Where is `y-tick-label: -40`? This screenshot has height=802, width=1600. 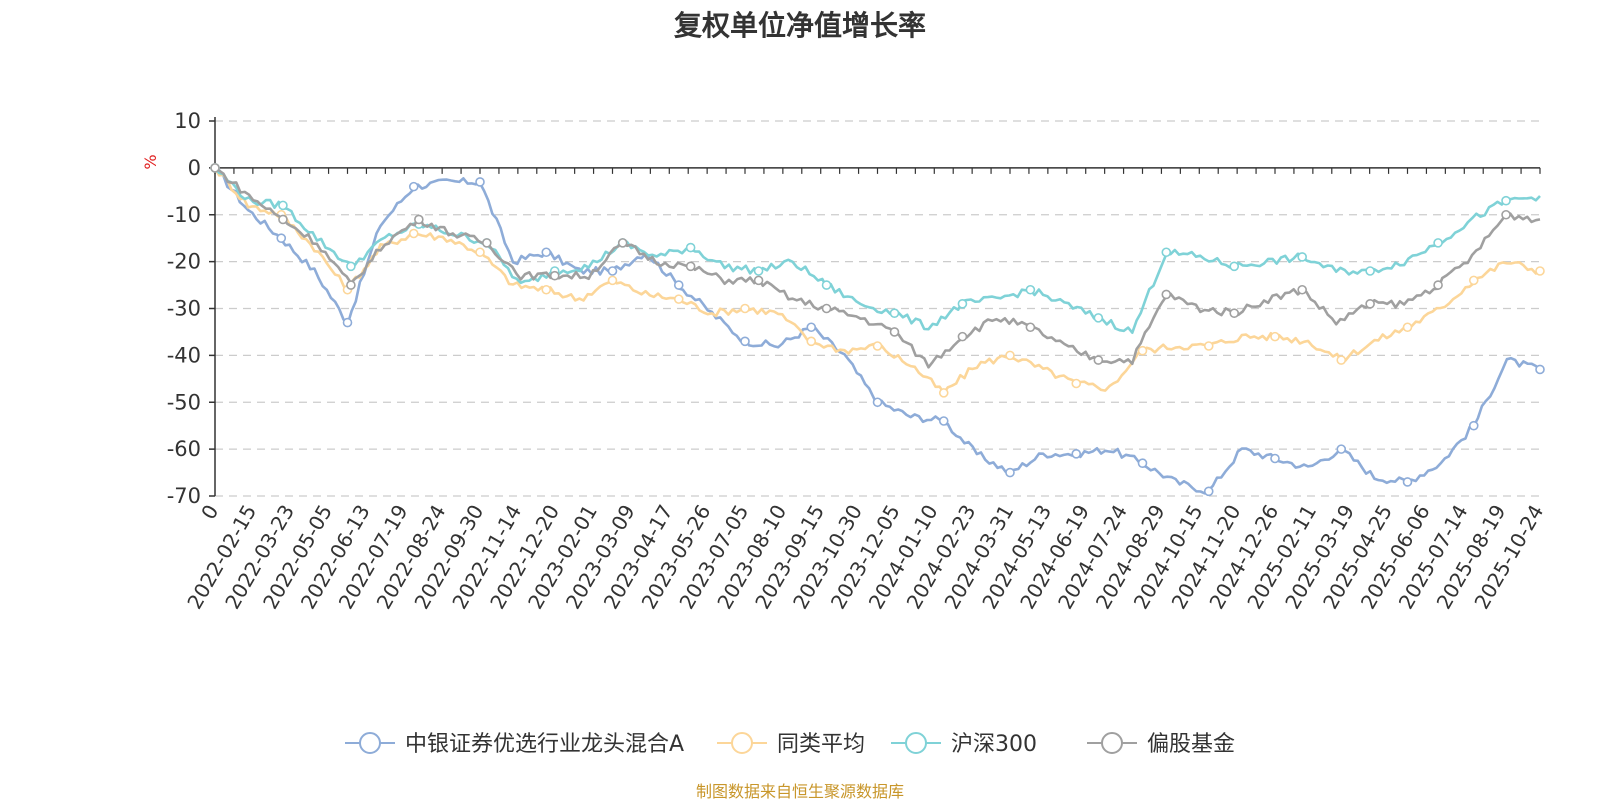 y-tick-label: -40 is located at coordinates (184, 355).